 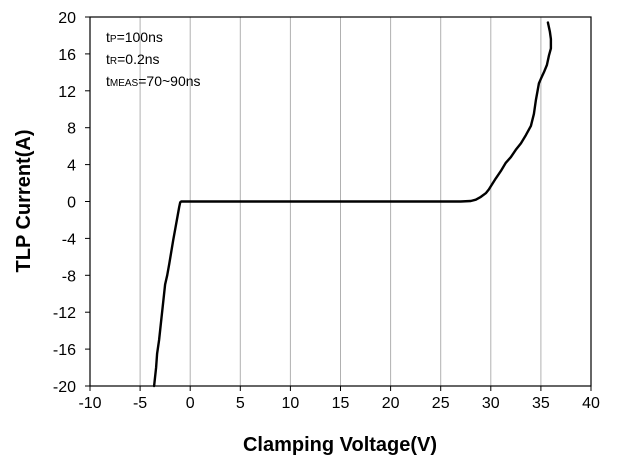 What do you see at coordinates (67, 55) in the screenshot?
I see `y-tick-label: 16` at bounding box center [67, 55].